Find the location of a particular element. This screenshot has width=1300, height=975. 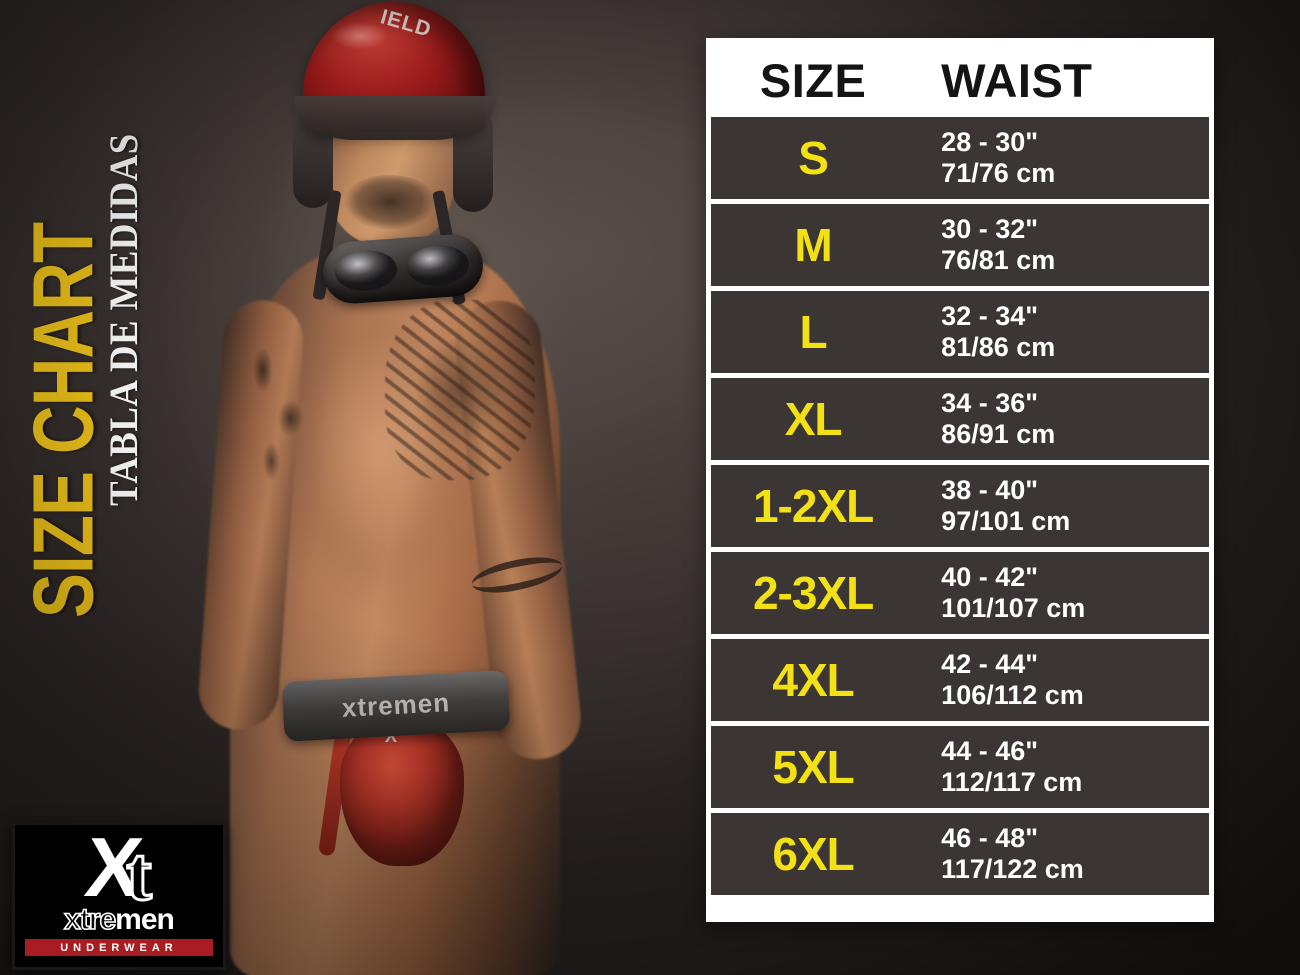

logo-wordmark-part1: xtre is located at coordinates (90, 919).